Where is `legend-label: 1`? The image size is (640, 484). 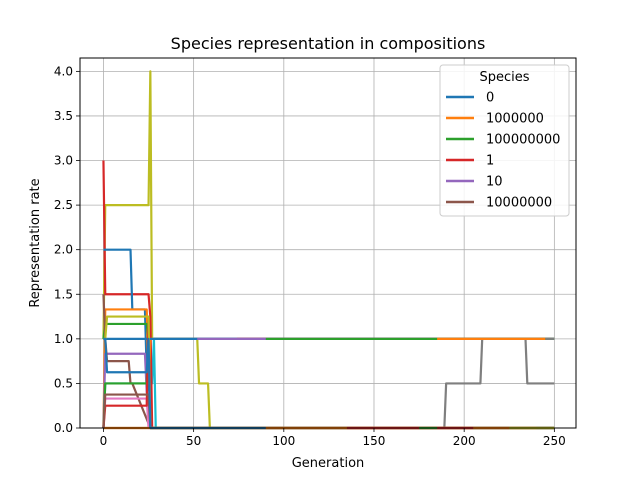 legend-label: 1 is located at coordinates (490, 161).